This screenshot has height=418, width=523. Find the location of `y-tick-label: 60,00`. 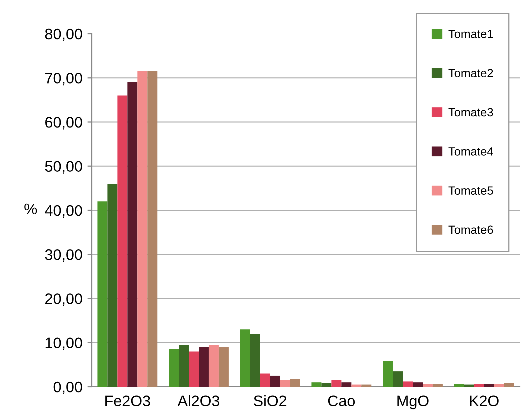

y-tick-label: 60,00 is located at coordinates (64, 123).